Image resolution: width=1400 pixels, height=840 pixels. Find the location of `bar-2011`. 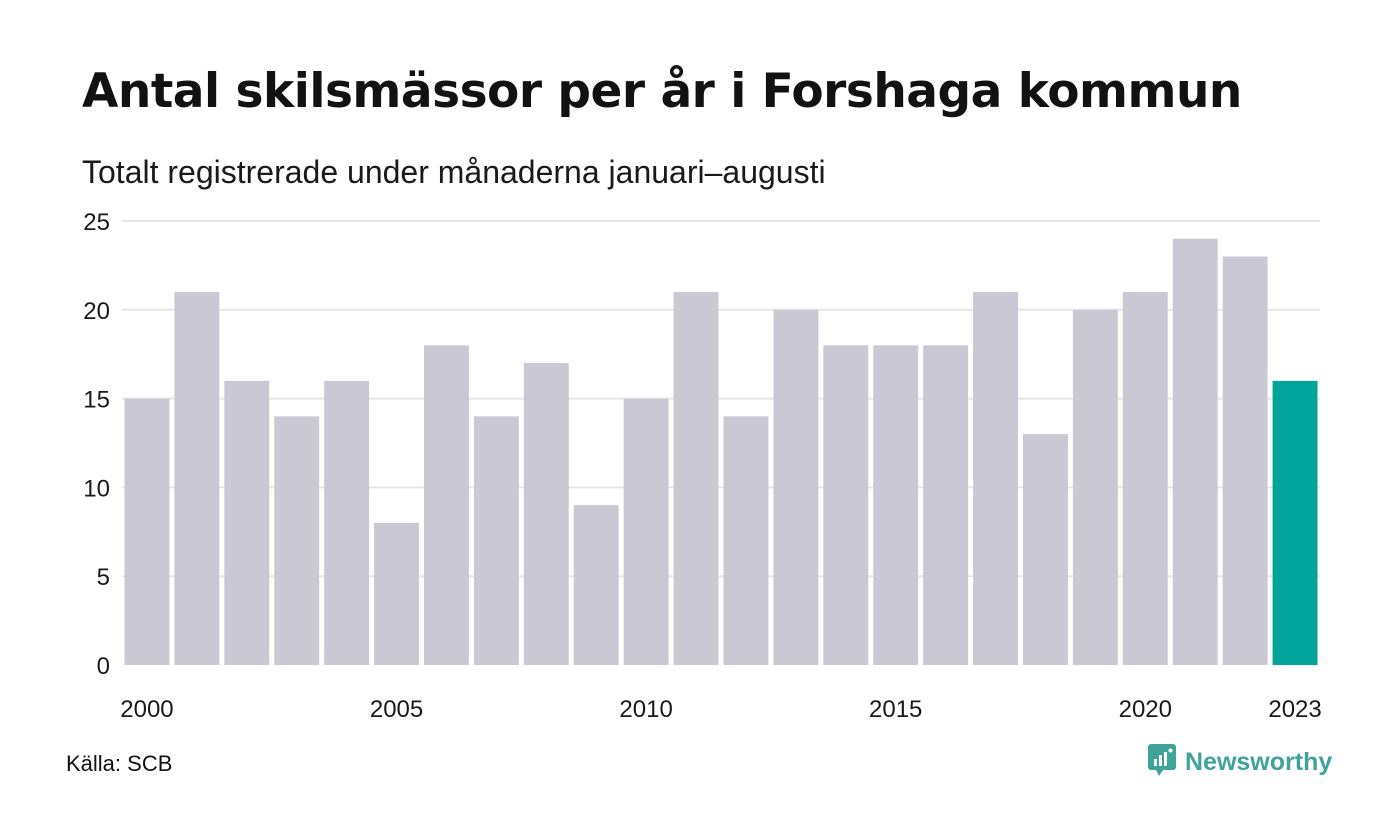

bar-2011 is located at coordinates (696, 478).